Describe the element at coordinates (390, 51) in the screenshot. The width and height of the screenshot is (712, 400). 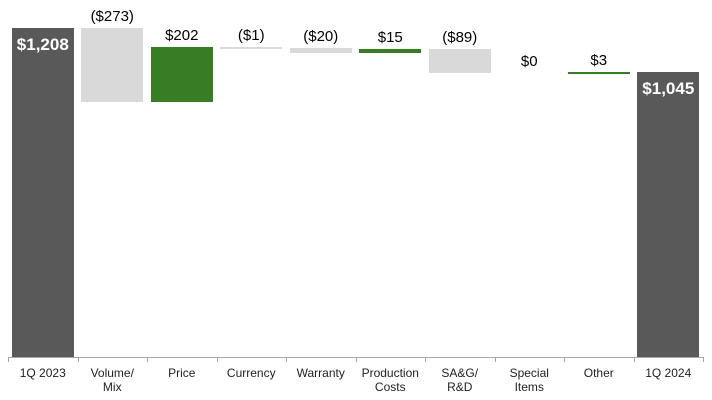
I see `bar-production-costs` at that location.